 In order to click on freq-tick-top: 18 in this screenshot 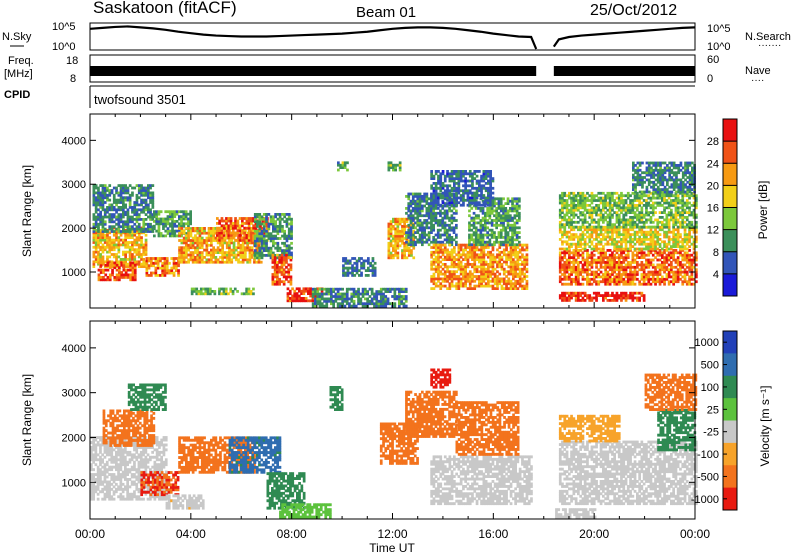, I will do `click(72, 61)`.